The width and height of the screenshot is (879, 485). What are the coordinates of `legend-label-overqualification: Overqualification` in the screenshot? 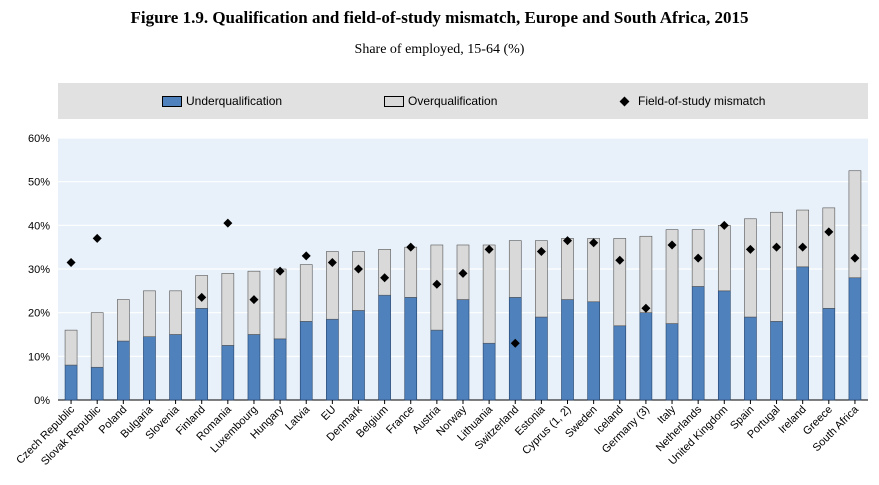 It's located at (453, 101).